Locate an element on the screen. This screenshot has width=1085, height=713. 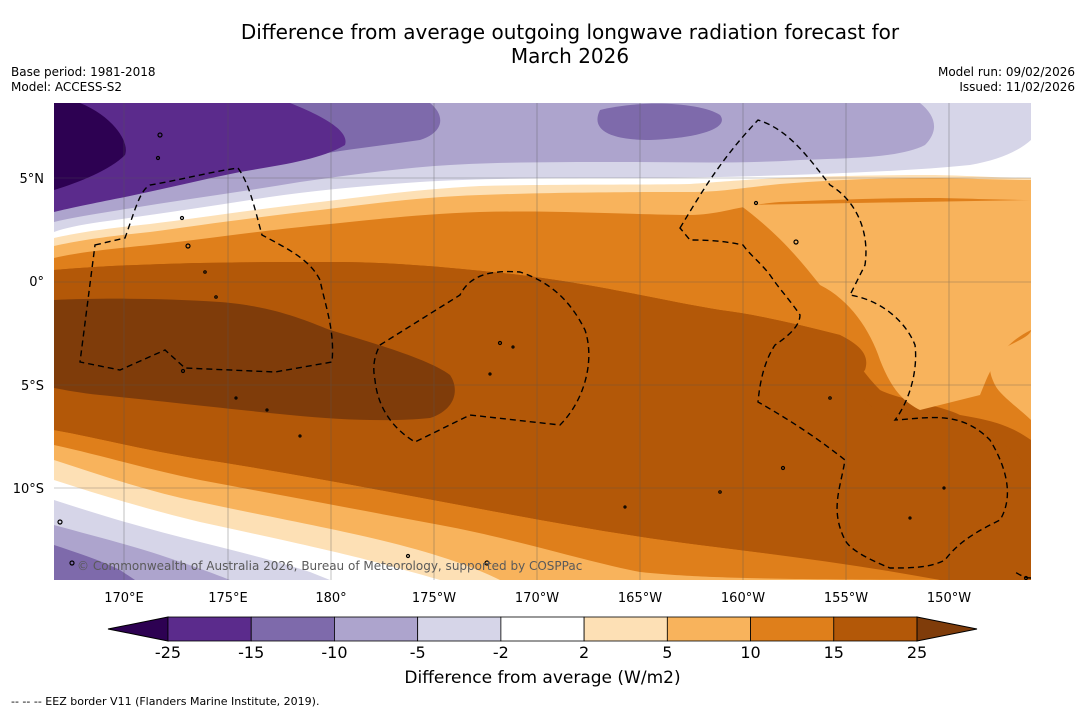
title-line-2: March 2026 is located at coordinates (570, 56).